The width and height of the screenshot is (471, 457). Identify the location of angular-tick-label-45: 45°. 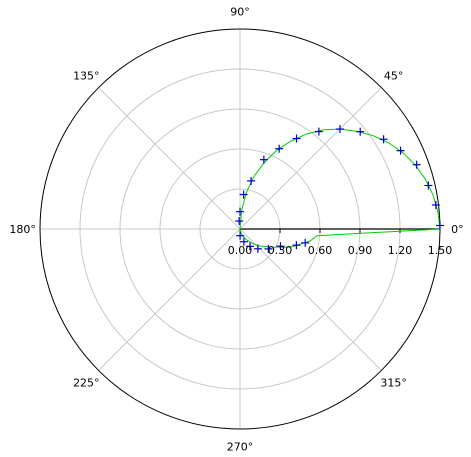
(394, 75).